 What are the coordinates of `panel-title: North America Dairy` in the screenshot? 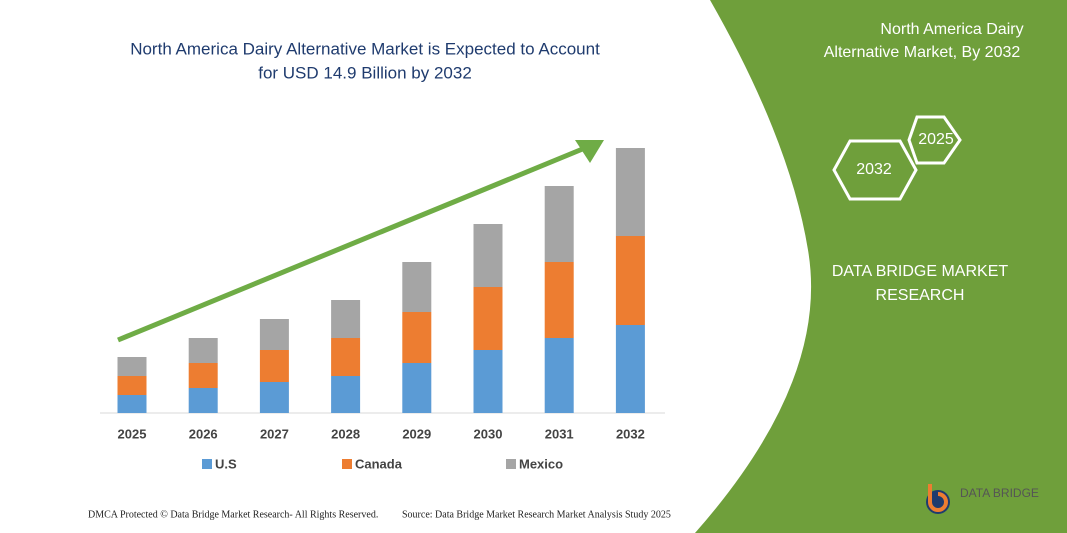 It's located at (951, 29).